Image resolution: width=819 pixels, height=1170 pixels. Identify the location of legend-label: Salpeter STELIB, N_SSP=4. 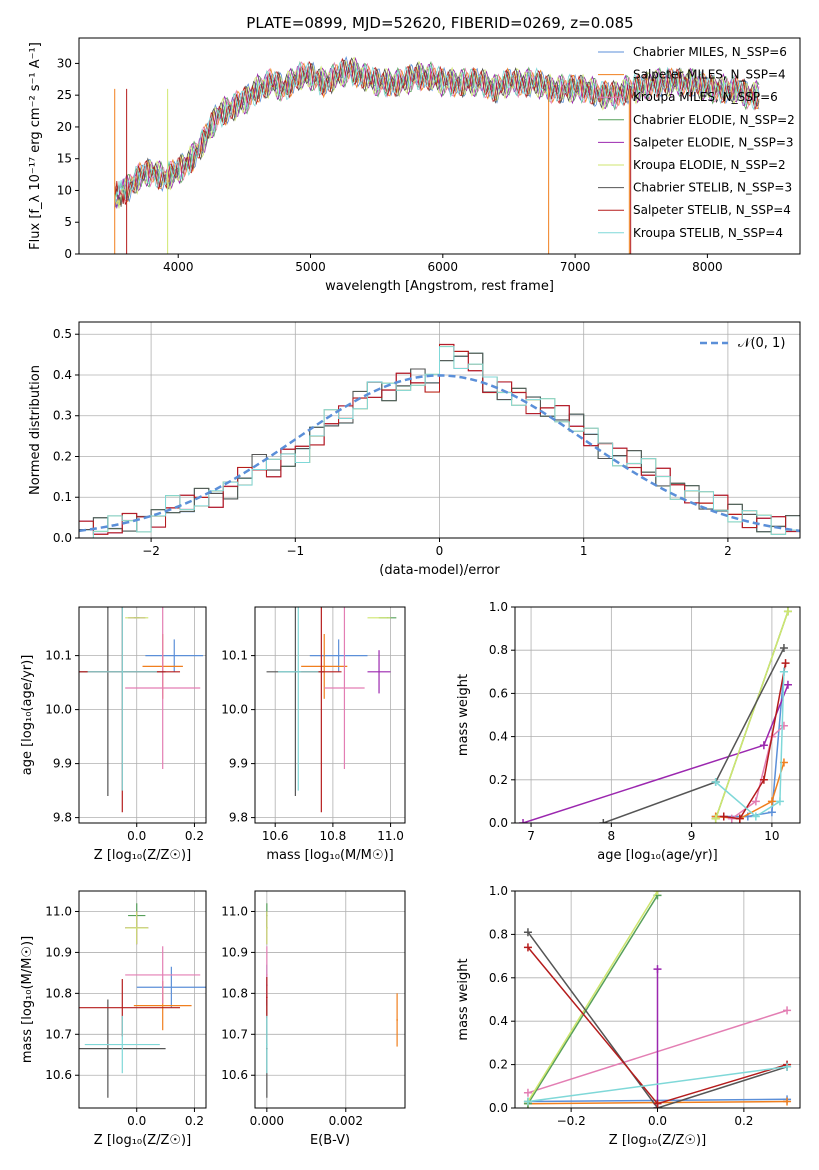
(712, 210).